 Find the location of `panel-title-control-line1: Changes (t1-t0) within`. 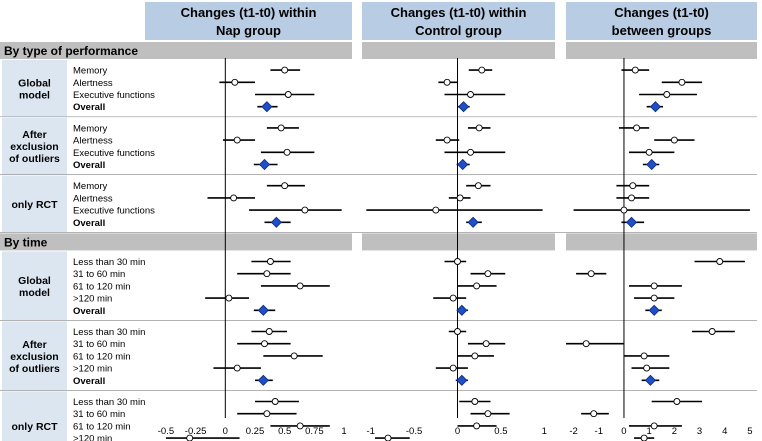

panel-title-control-line1: Changes (t1-t0) within is located at coordinates (459, 12).